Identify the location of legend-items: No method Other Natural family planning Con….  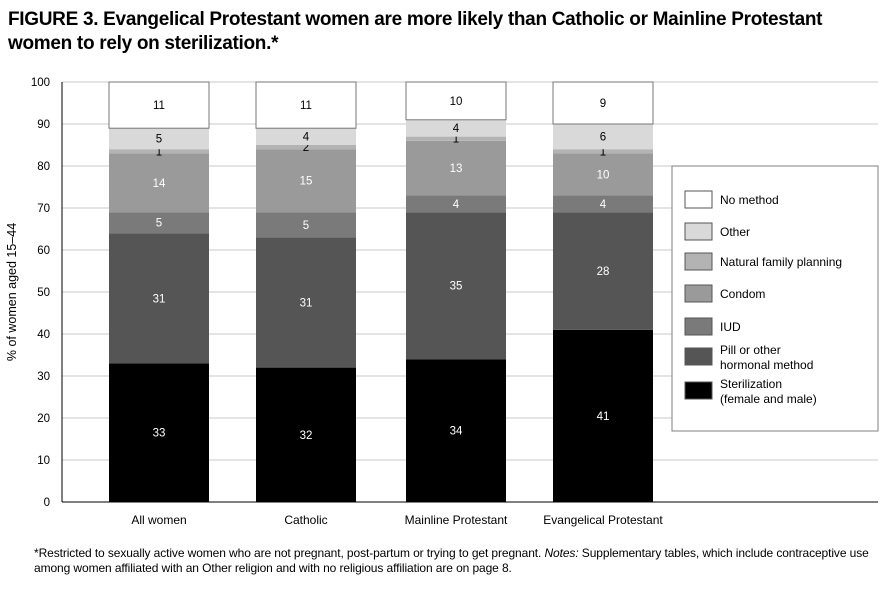
(763, 298).